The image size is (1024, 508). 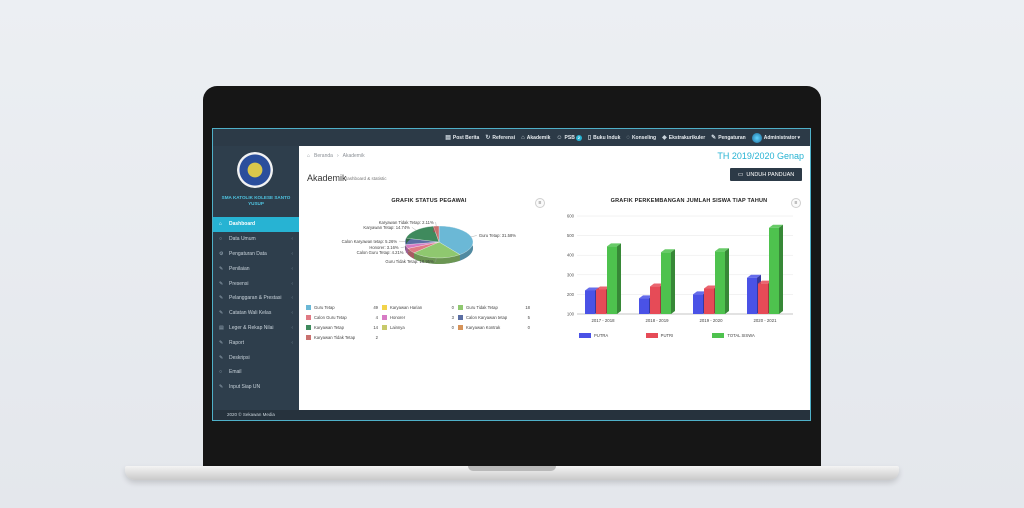 I want to click on sidebar-item-deskripsi: ✎ Deskripsi, so click(x=256, y=357).